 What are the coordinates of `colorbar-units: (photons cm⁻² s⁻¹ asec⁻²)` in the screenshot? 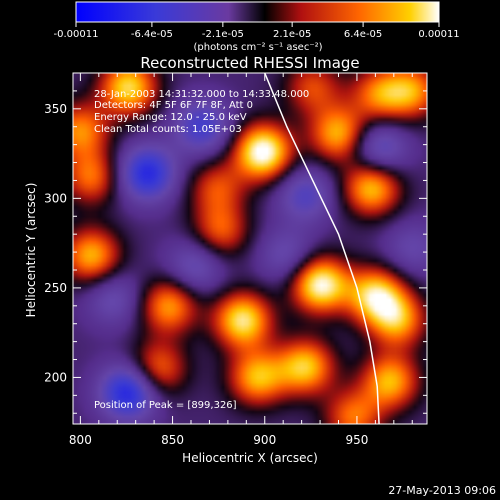 It's located at (257, 47).